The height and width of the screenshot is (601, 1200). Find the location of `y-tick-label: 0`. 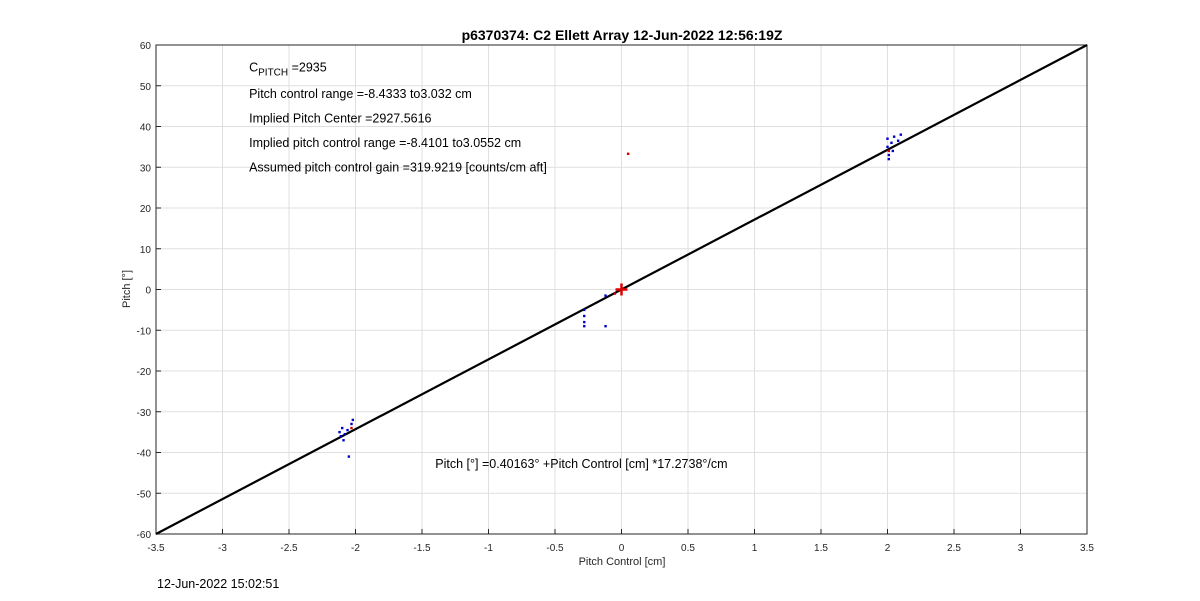

y-tick-label: 0 is located at coordinates (148, 291).